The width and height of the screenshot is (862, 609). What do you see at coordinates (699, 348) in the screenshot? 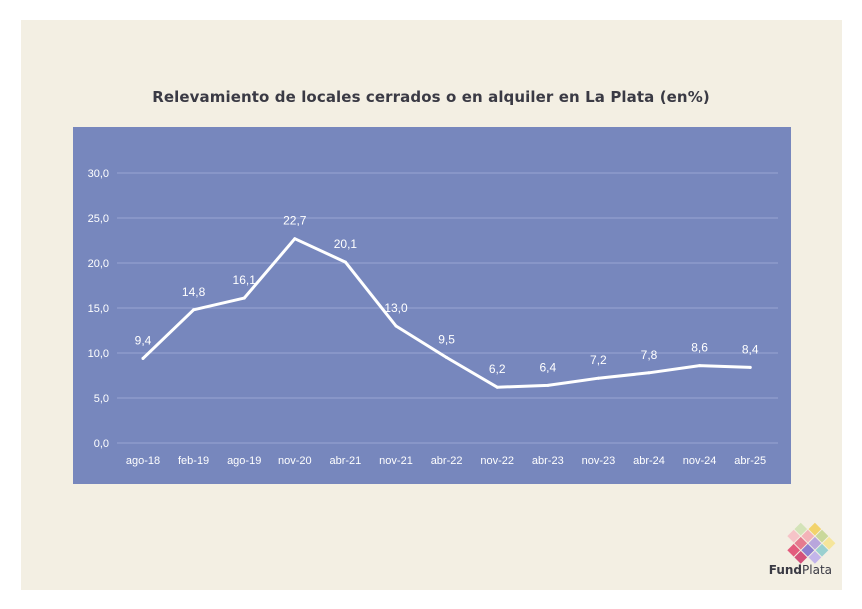
I see `data-label: 8,6` at bounding box center [699, 348].